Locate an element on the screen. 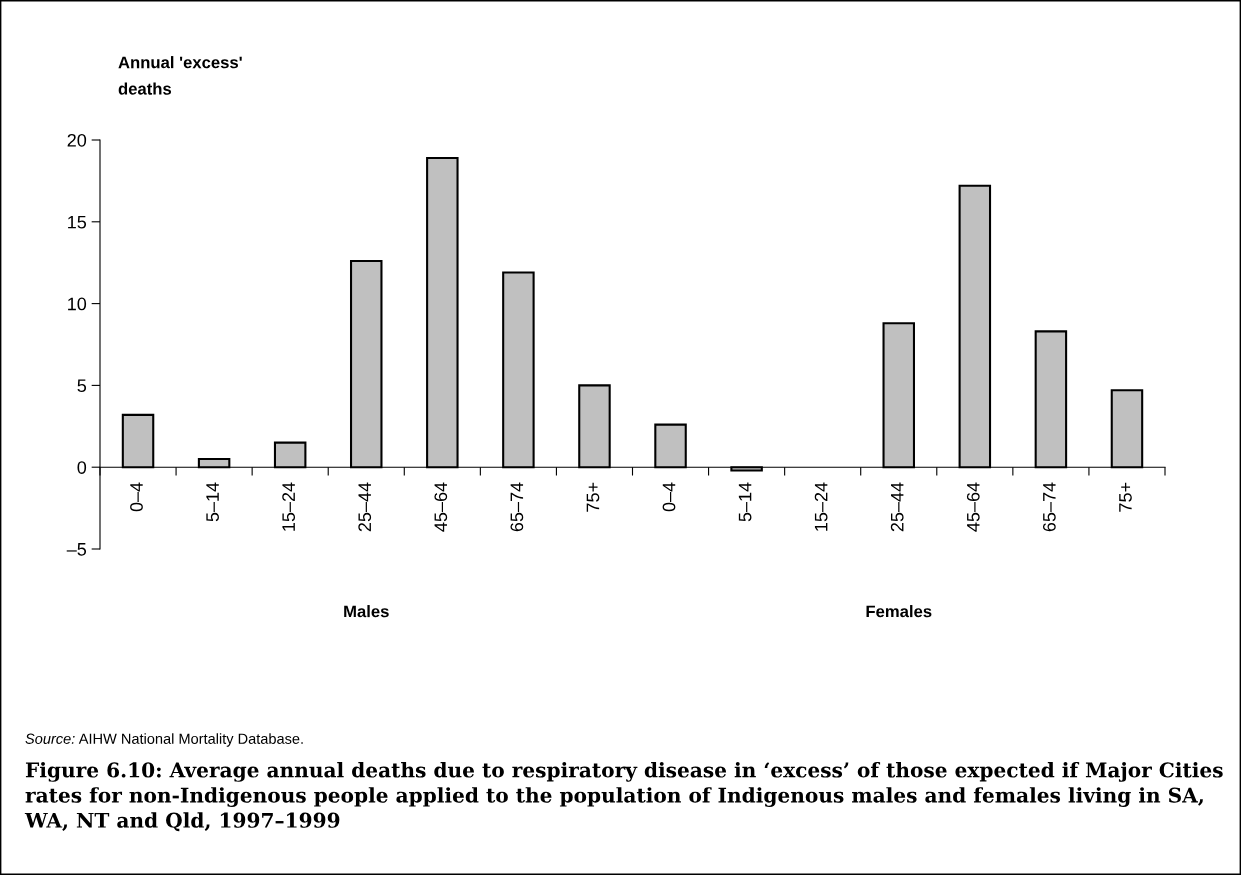  text: Figure 6.10: Average annual deaths due to respiratory disease in ‘excess’ of those expected if Major Cities rates for non-Indigenous people applied to the population of Indigenous males and females living in SA, WA, NT and Qld, 1997–1999 is located at coordinates (623, 797).